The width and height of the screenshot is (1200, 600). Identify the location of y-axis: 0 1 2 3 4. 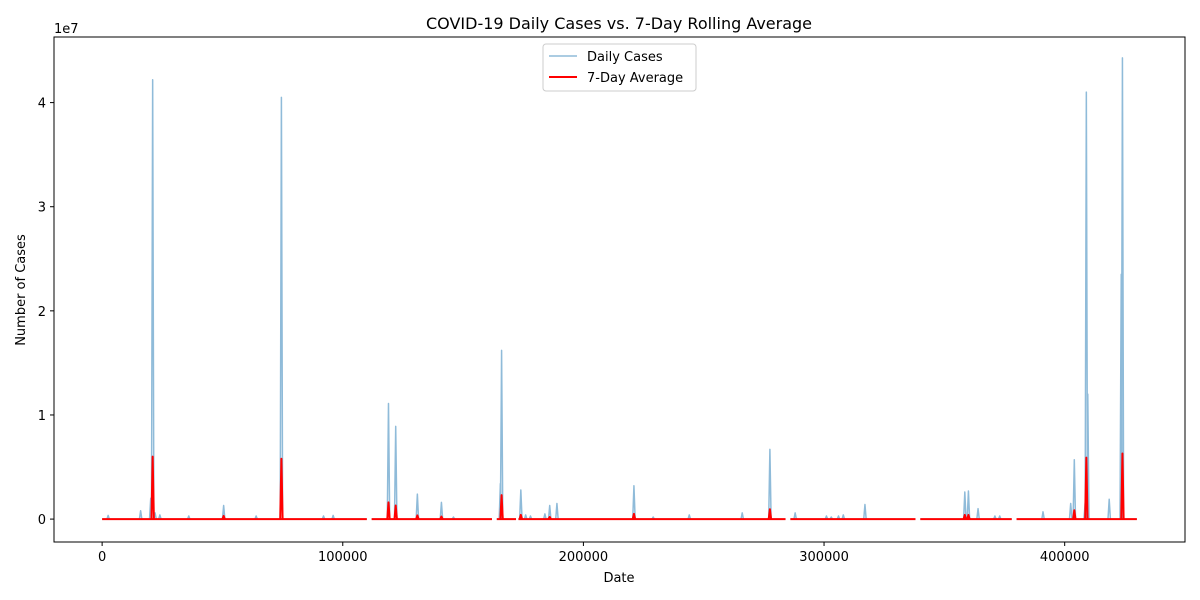
(46, 312).